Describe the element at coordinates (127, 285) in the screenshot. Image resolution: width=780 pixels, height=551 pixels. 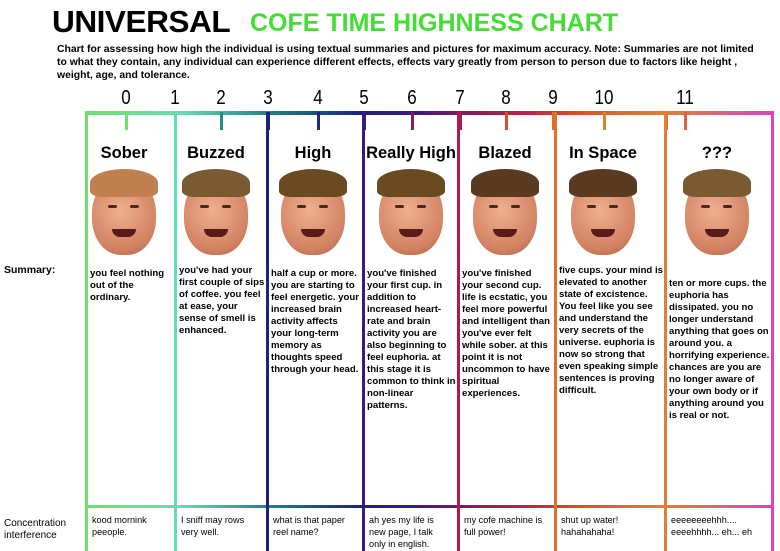
I see `stage-summary: you feel nothing out of the ordinary.` at that location.